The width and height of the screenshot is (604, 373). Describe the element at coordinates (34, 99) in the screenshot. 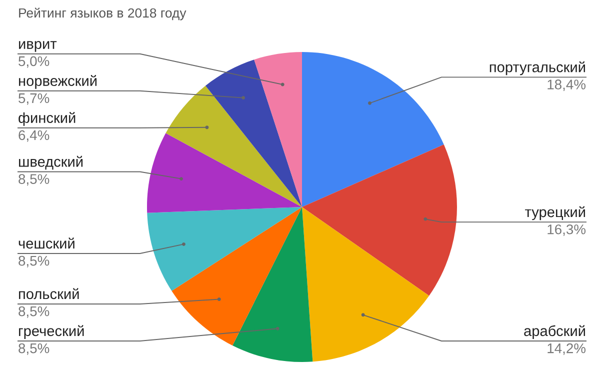

I see `data-label: 5,7%` at that location.